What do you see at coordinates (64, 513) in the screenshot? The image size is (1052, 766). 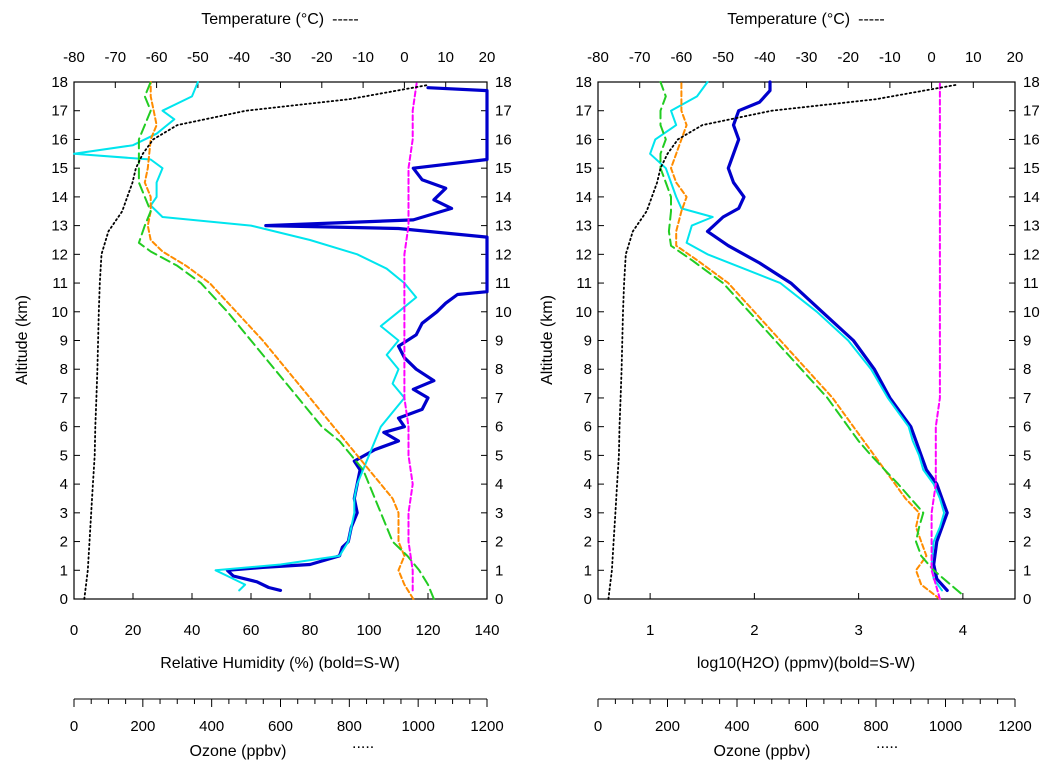 I see `y-tick-label: 3` at bounding box center [64, 513].